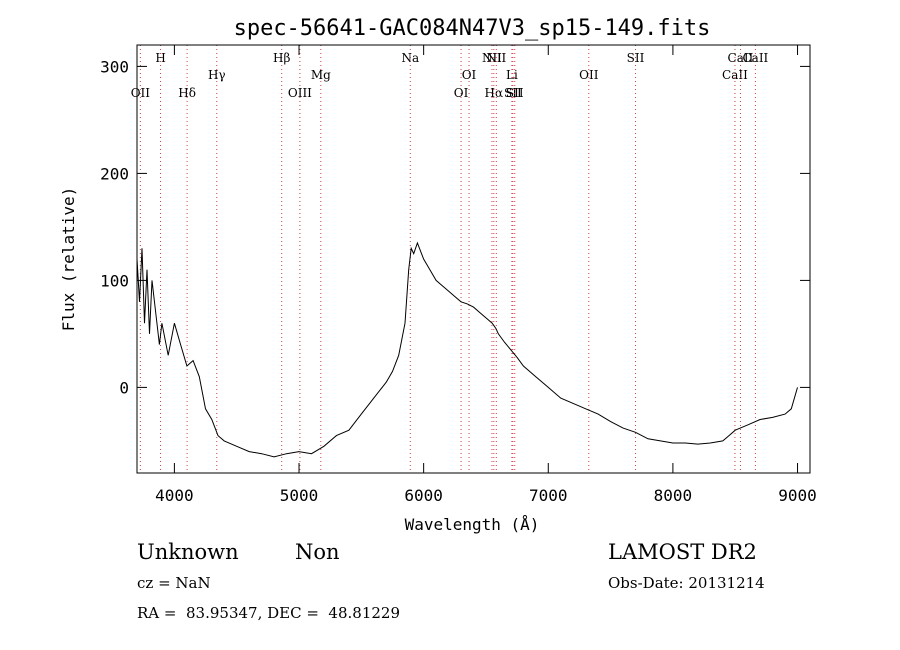  I want to click on marker-label-0: OII, so click(141, 93).